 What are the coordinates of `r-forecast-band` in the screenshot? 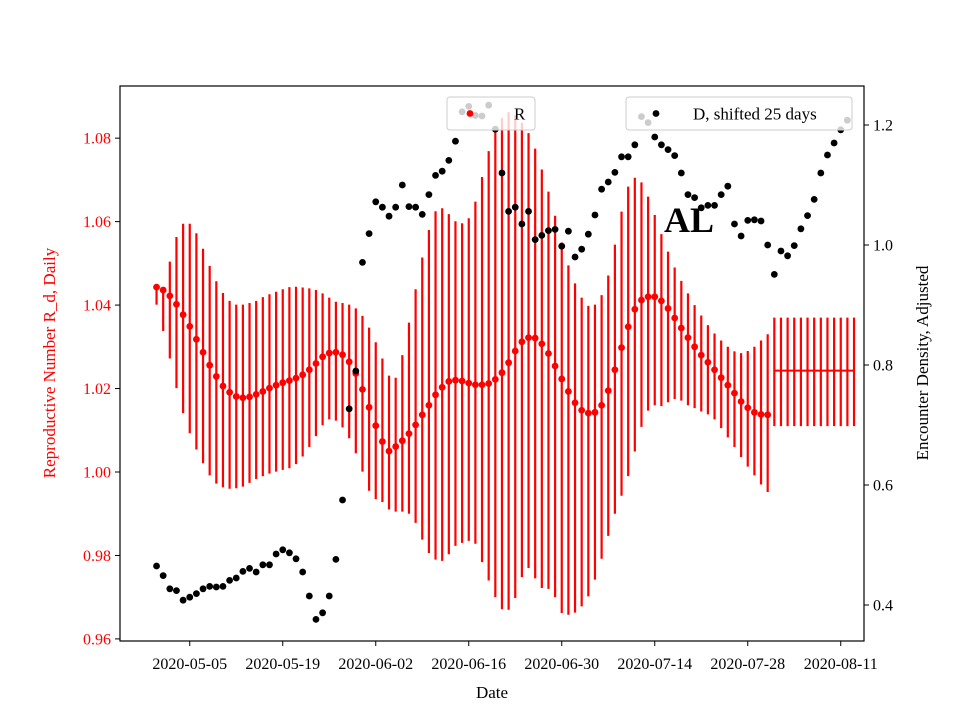 It's located at (814, 372).